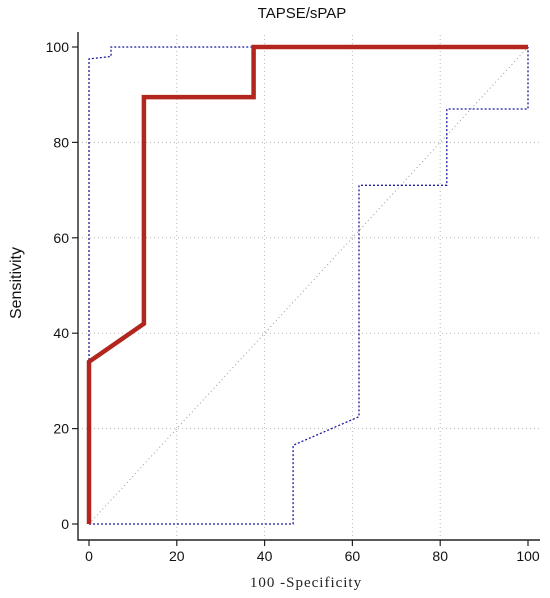 The height and width of the screenshot is (598, 550). Describe the element at coordinates (61, 142) in the screenshot. I see `y-tick-label: 80` at that location.